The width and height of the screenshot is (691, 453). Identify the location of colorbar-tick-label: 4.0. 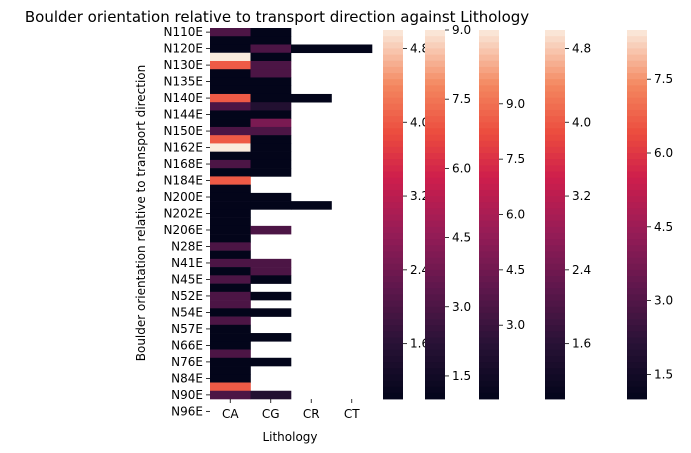
(581, 122).